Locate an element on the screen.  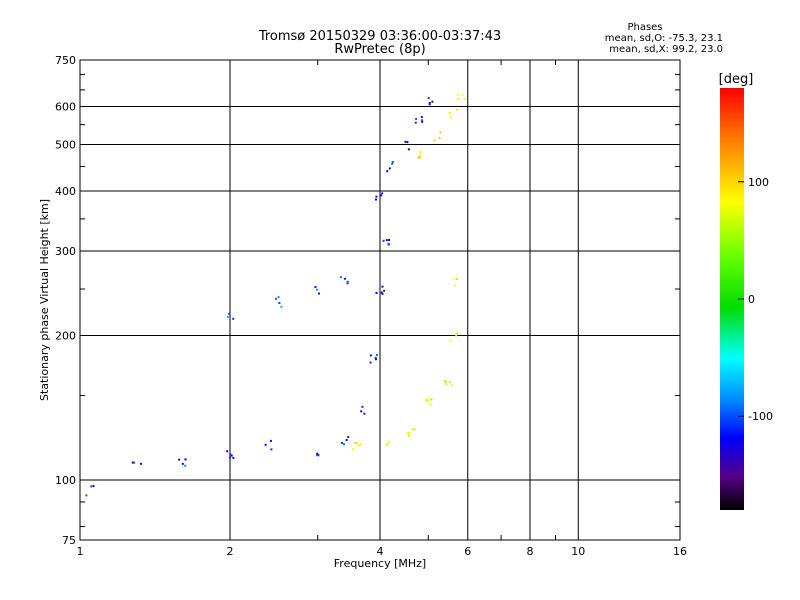
colorbar-ticks: 100 0 -100 is located at coordinates (755, 299).